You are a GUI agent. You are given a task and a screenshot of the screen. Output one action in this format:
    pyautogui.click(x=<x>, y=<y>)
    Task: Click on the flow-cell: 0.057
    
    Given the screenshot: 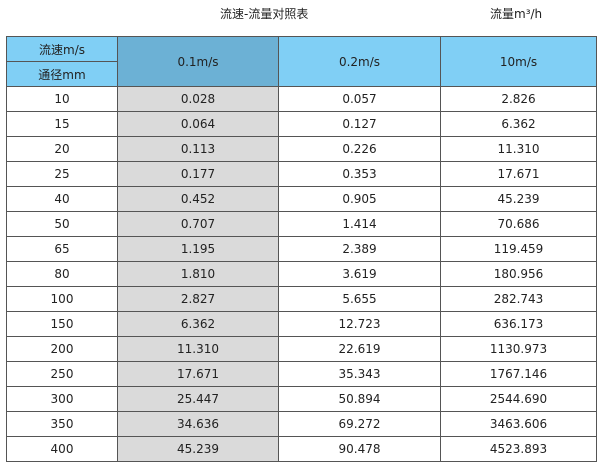 What is the action you would take?
    pyautogui.click(x=359, y=99)
    